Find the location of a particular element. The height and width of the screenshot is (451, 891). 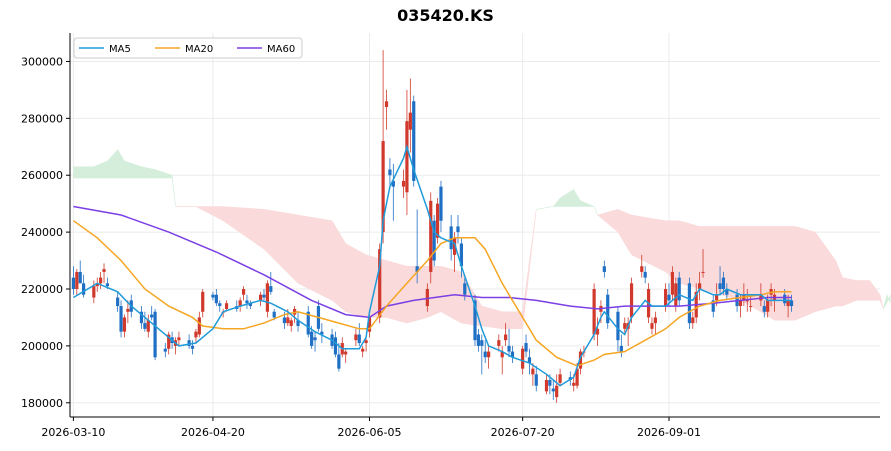

y-tick-label: 180000 is located at coordinates (42, 403).